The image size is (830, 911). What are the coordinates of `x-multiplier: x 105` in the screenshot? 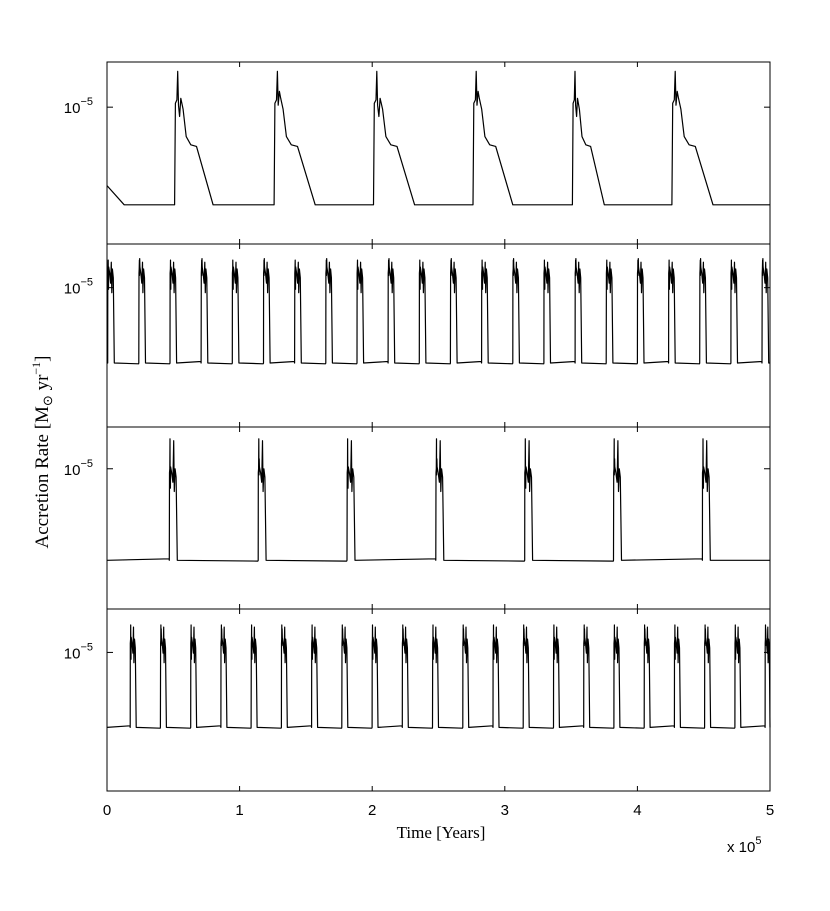 It's located at (744, 845).